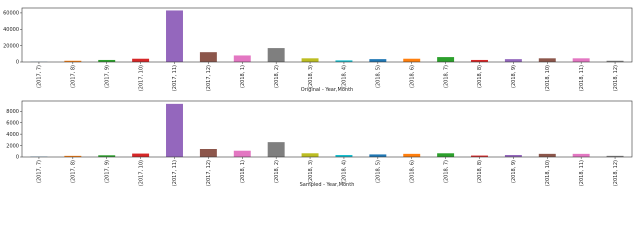 Image resolution: width=640 pixels, height=240 pixels. I want to click on y-tick-label: 40000, so click(11, 30).